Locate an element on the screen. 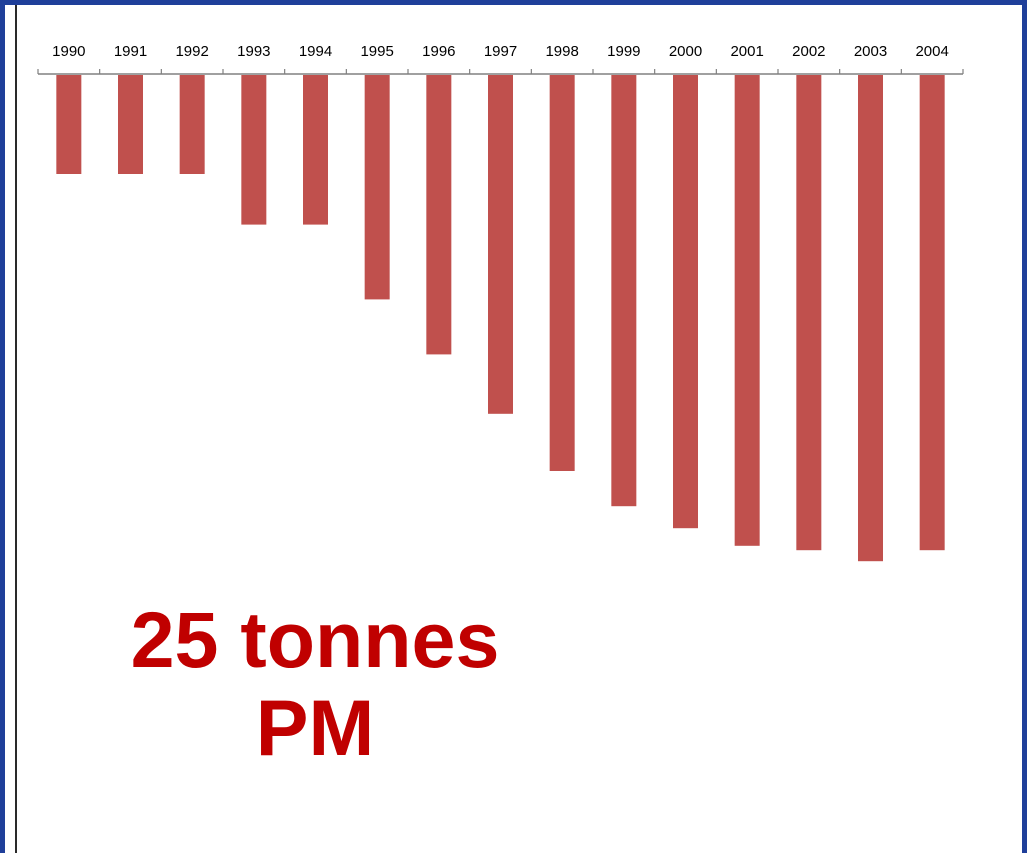 The width and height of the screenshot is (1027, 853). bar-1991 is located at coordinates (130, 124).